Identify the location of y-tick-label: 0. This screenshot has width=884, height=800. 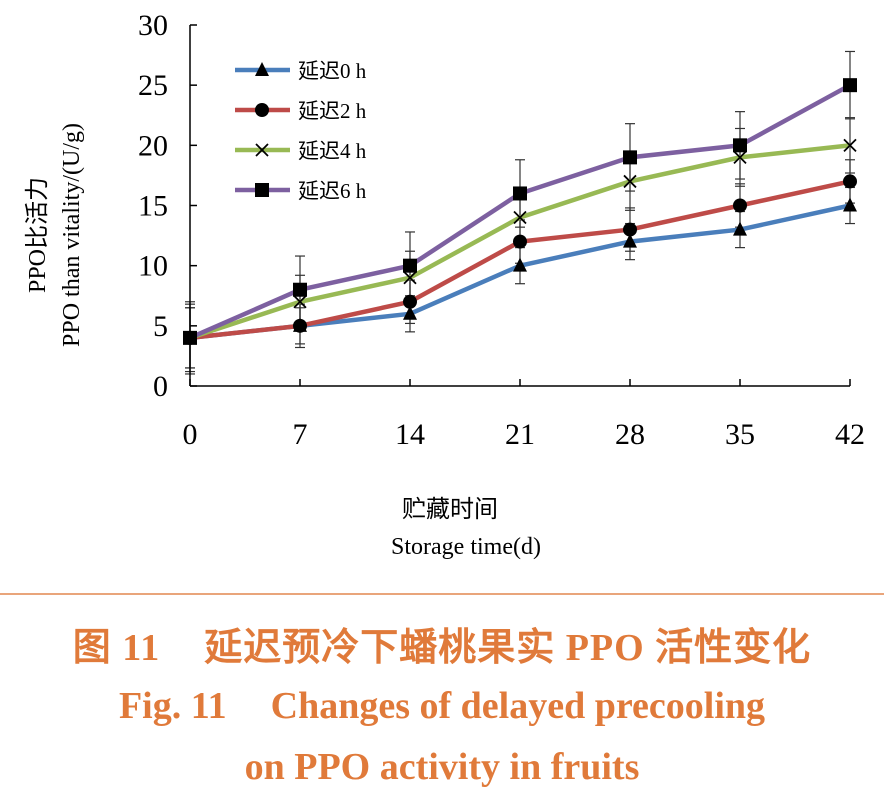
(160, 386).